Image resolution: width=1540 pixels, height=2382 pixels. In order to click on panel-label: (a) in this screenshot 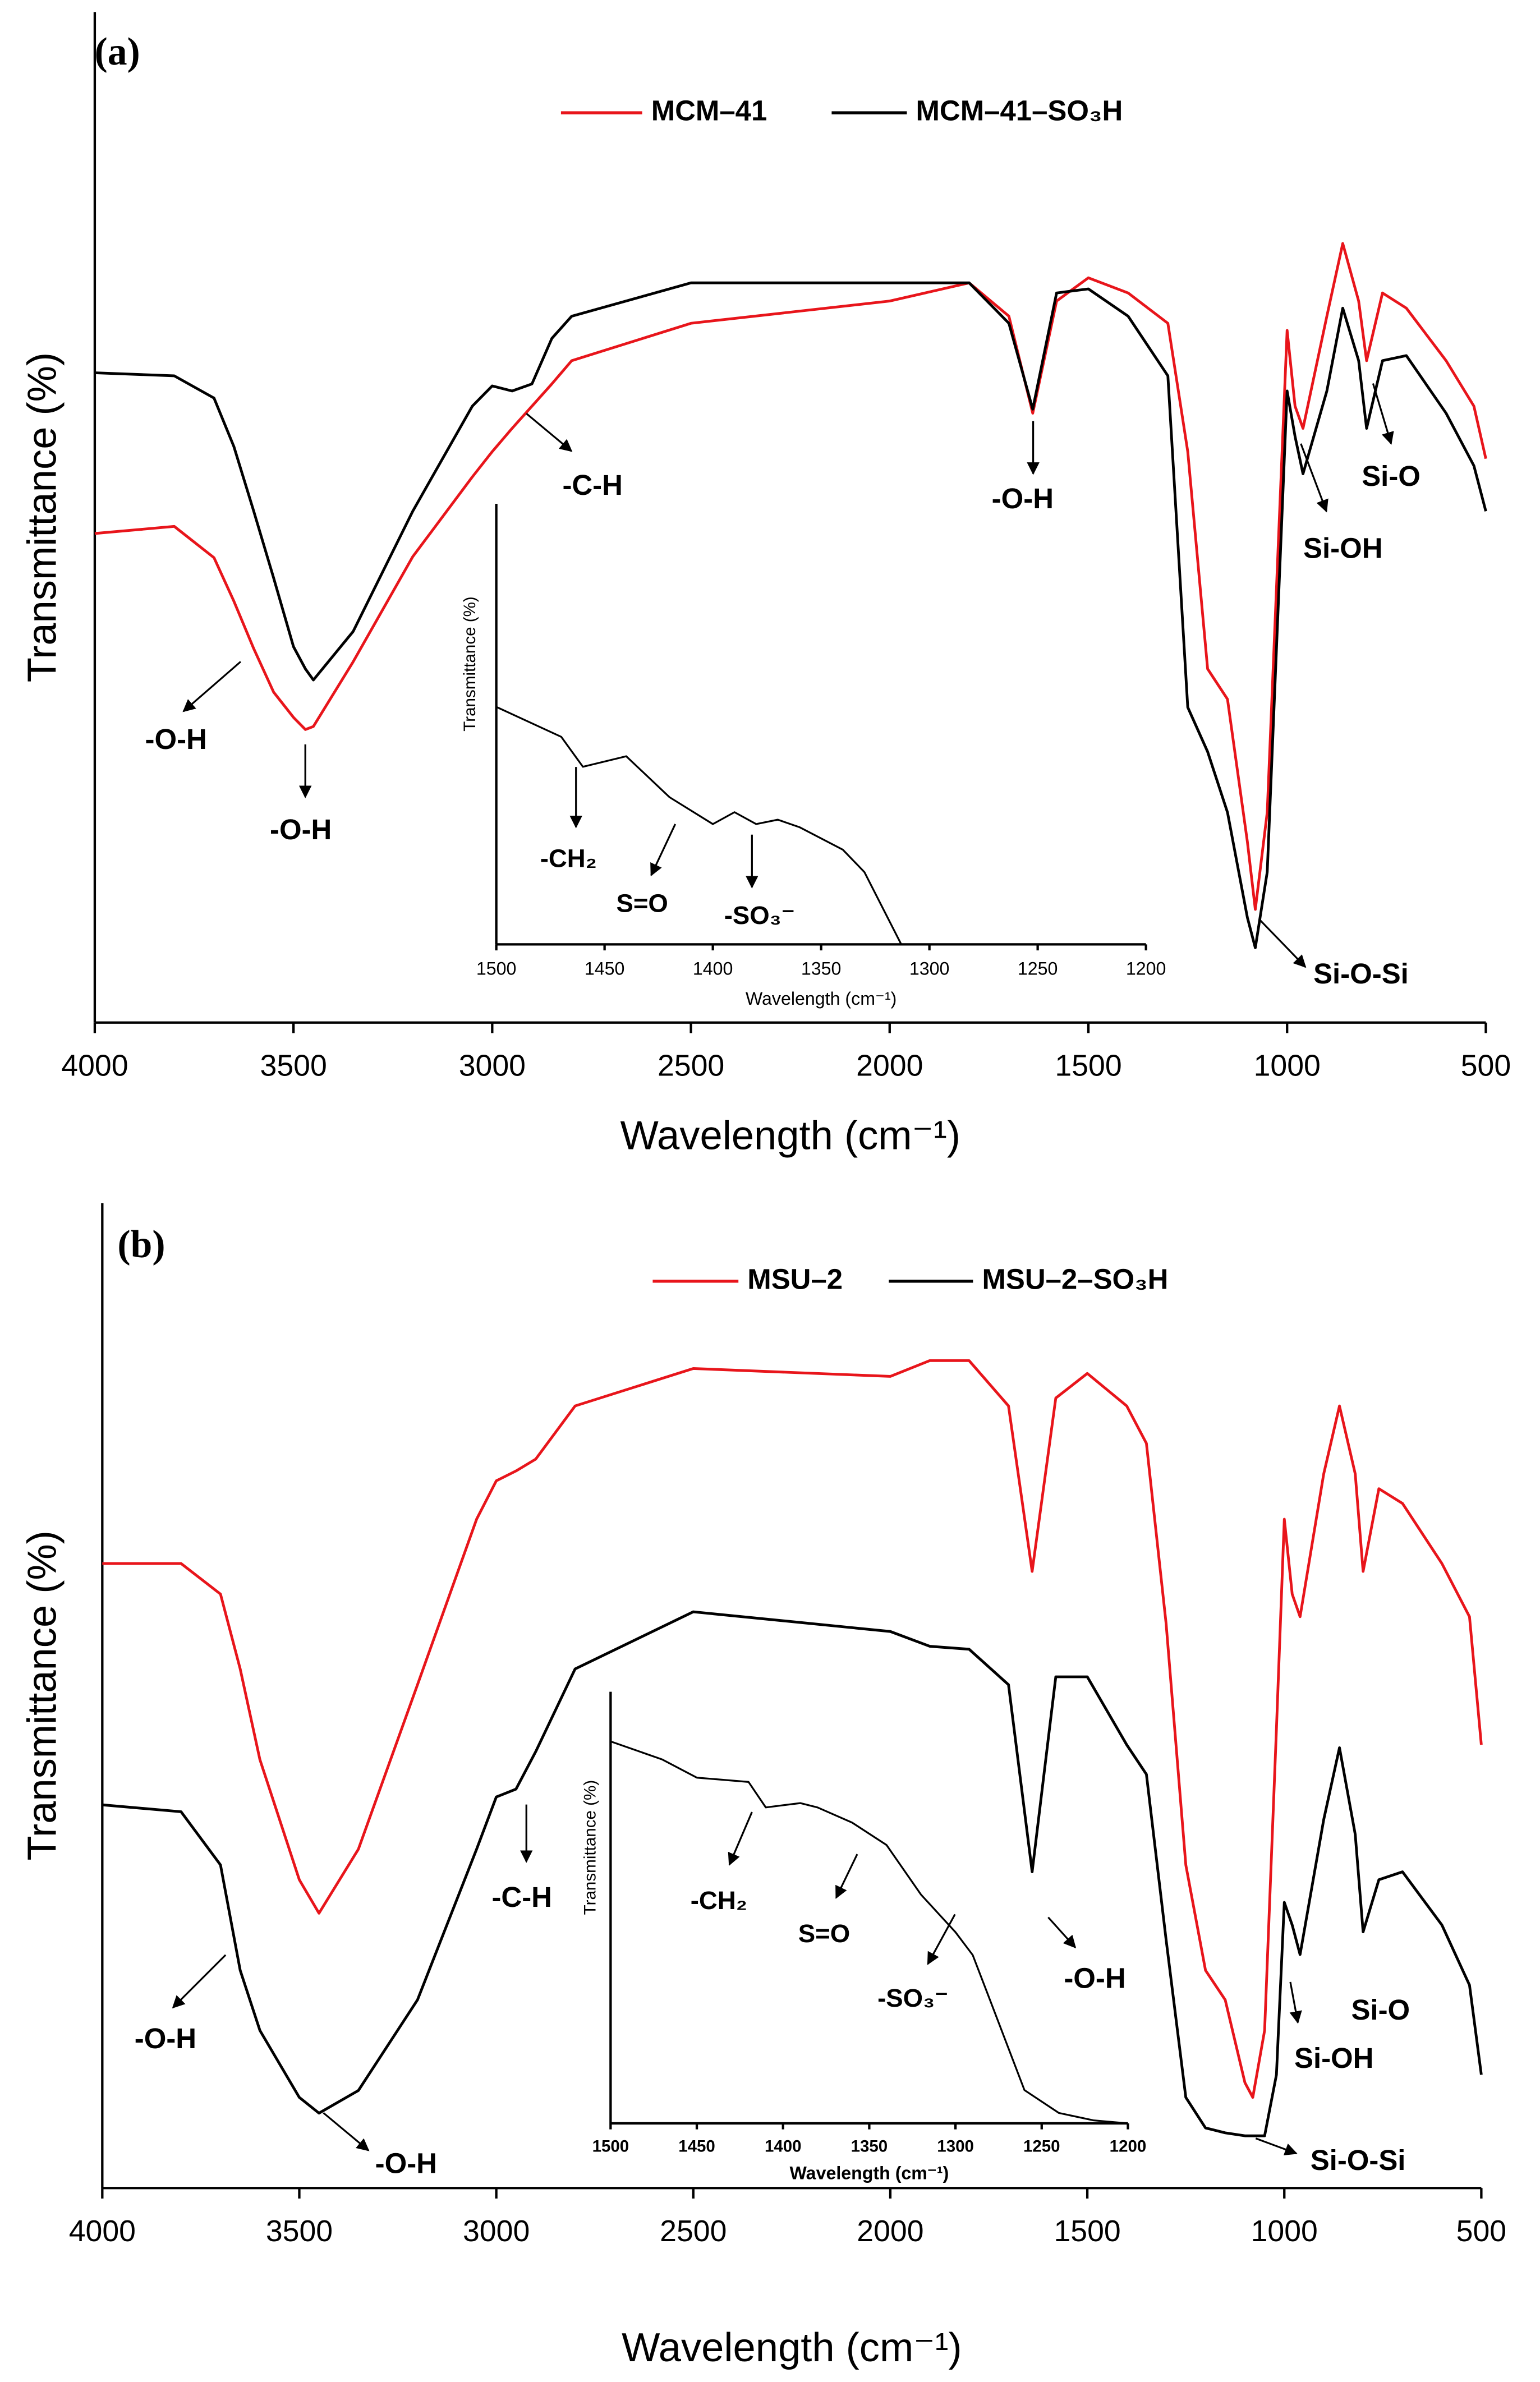, I will do `click(118, 51)`.